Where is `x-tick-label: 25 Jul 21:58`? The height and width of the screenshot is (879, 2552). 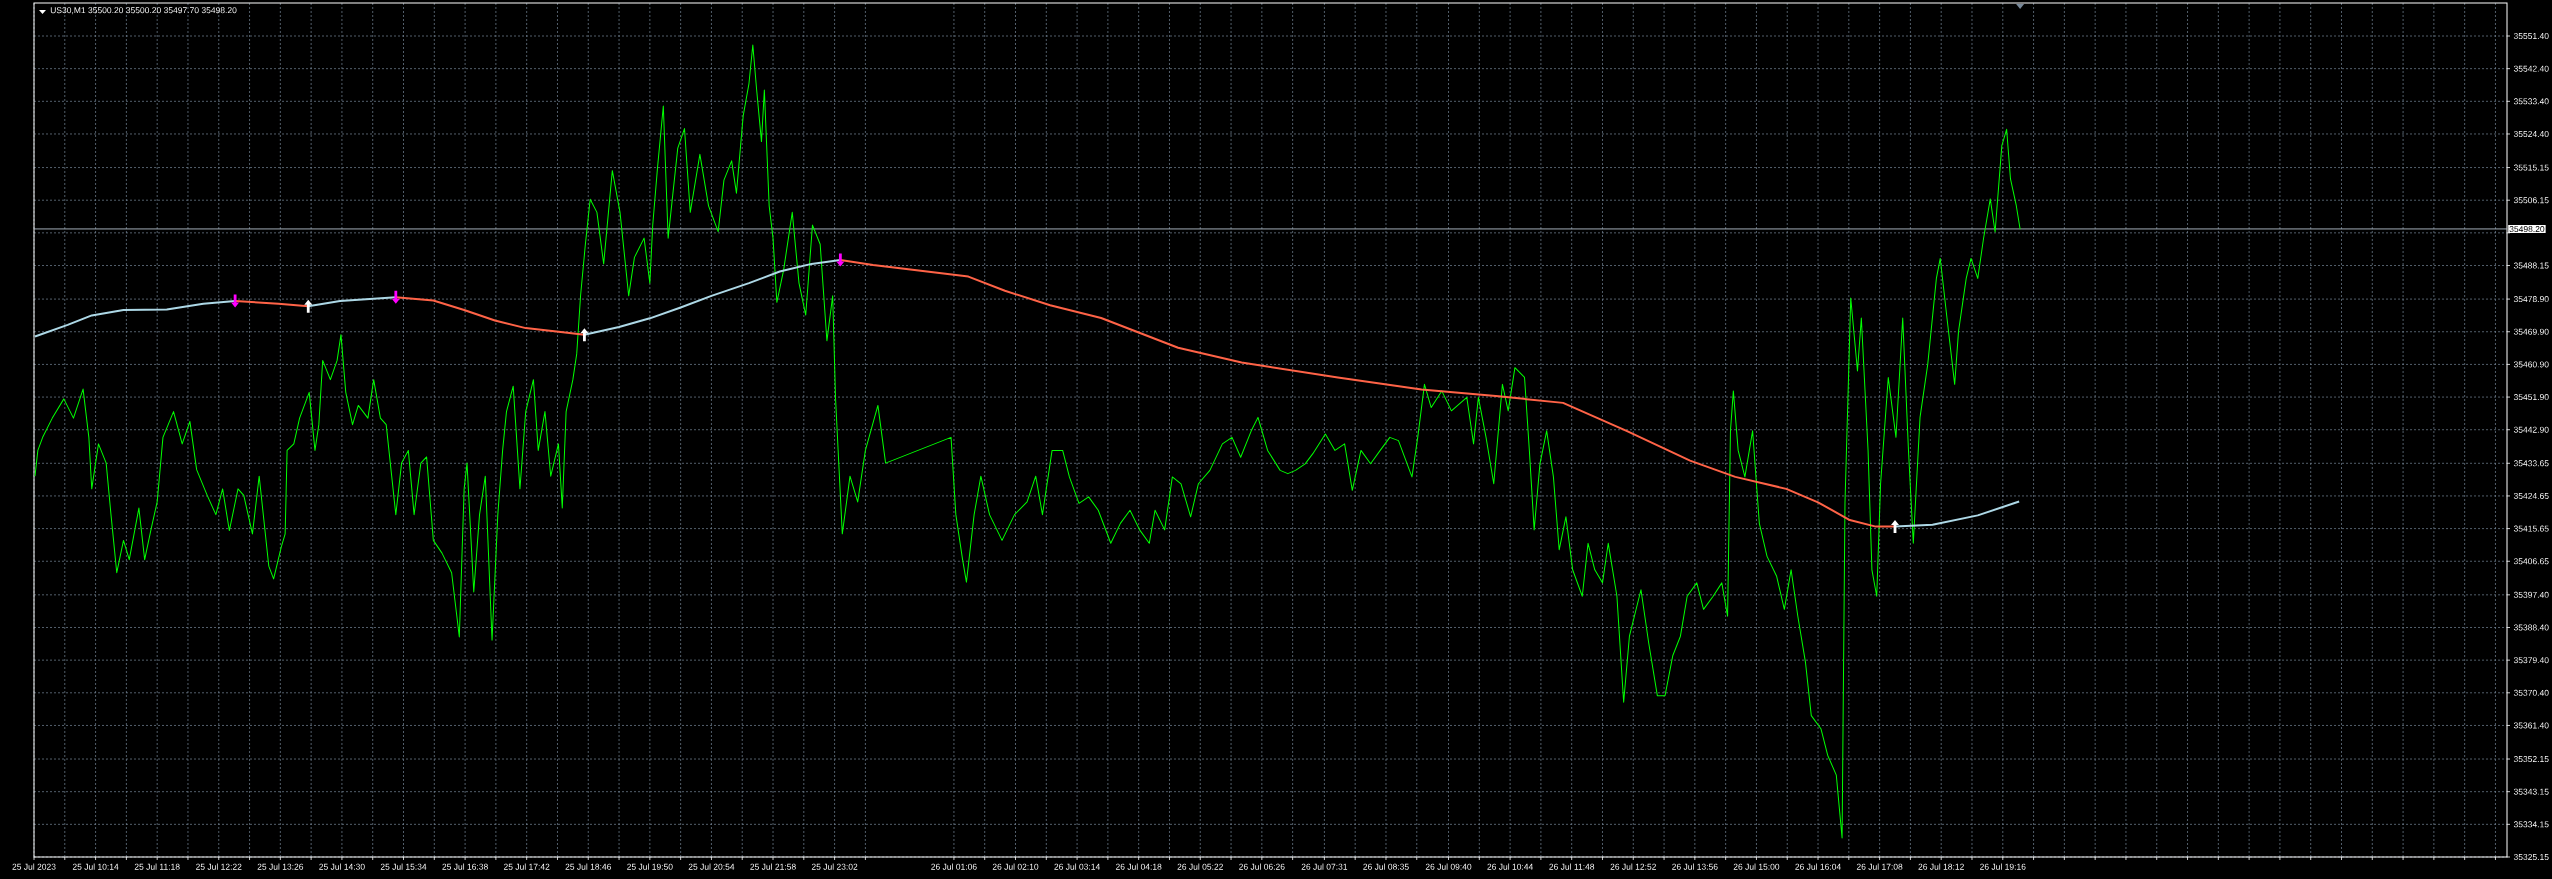
x-tick-label: 25 Jul 21:58 is located at coordinates (773, 866).